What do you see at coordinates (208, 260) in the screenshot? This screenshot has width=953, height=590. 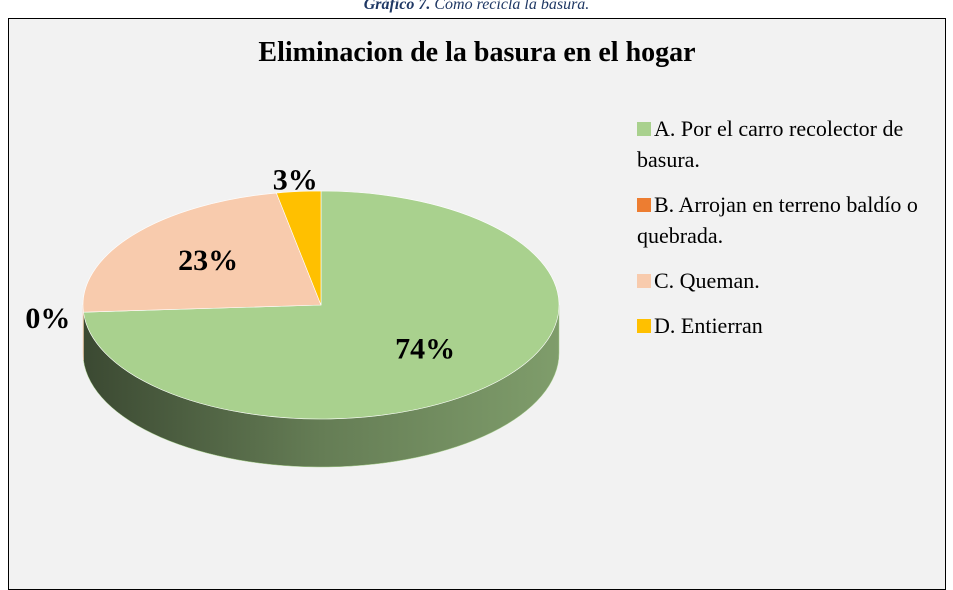 I see `data-label: 23%` at bounding box center [208, 260].